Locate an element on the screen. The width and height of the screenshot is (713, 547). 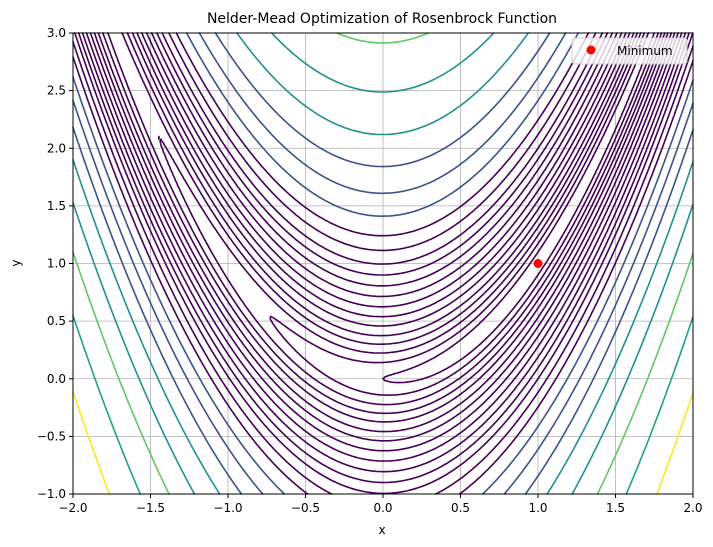
y-tick-label-1: −0.5 is located at coordinates (51, 436).